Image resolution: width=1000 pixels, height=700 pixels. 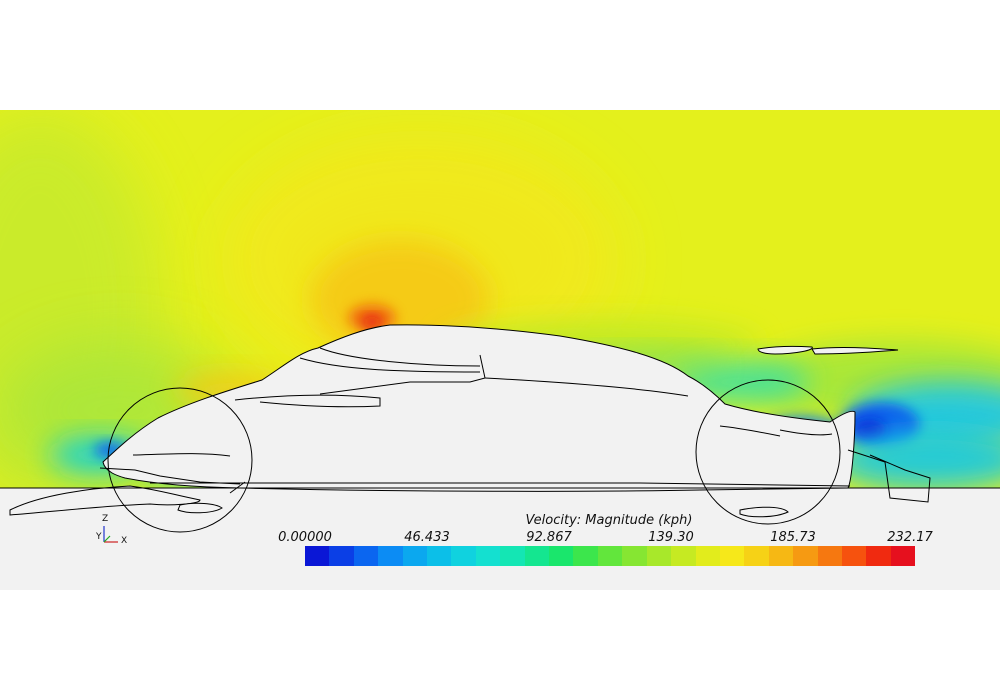 I want to click on rear-wheel, so click(x=768, y=452).